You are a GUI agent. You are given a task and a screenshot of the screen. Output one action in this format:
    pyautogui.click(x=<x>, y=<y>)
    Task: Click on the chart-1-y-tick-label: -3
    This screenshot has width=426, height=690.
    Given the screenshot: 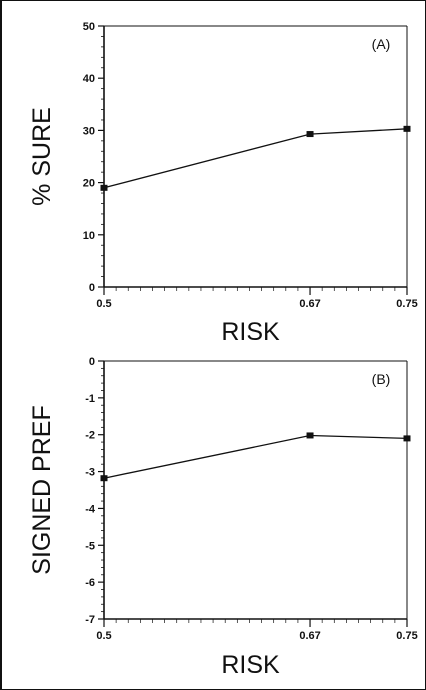 What is the action you would take?
    pyautogui.click(x=90, y=473)
    